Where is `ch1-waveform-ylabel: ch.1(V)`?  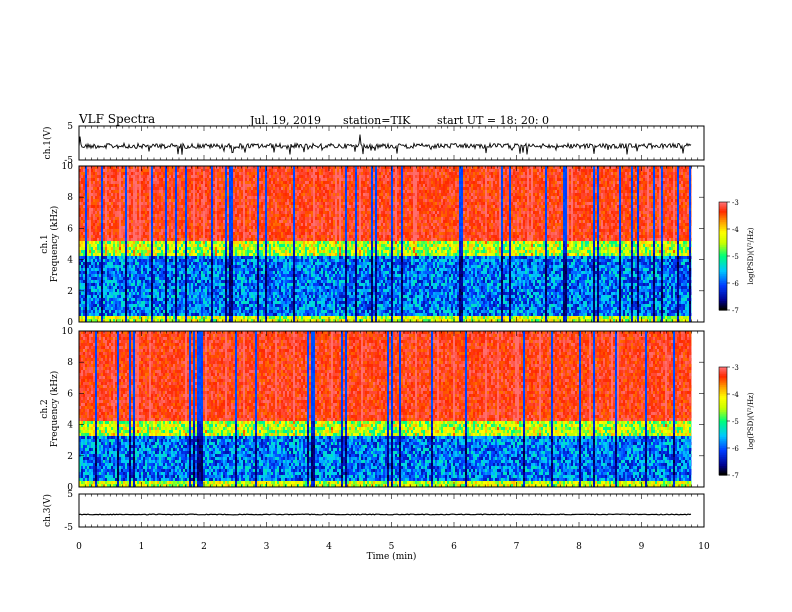 ch1-waveform-ylabel: ch.1(V) is located at coordinates (47, 143).